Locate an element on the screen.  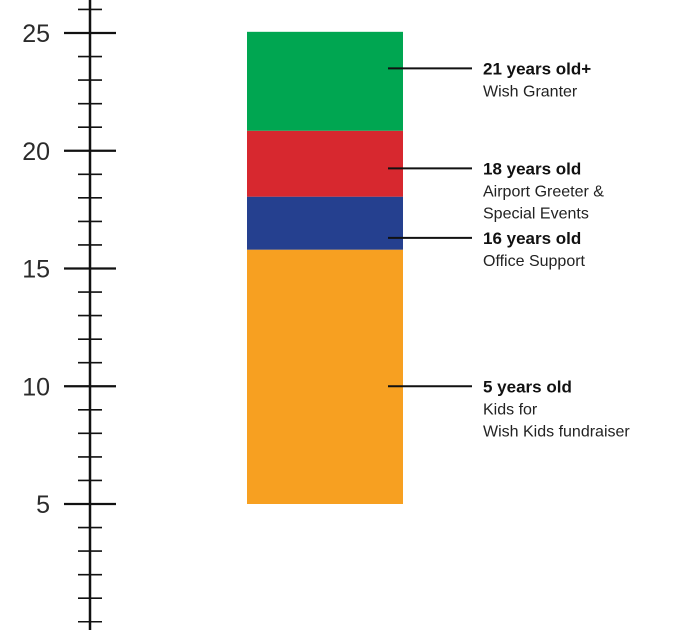
tick-label: 15 is located at coordinates (36, 270).